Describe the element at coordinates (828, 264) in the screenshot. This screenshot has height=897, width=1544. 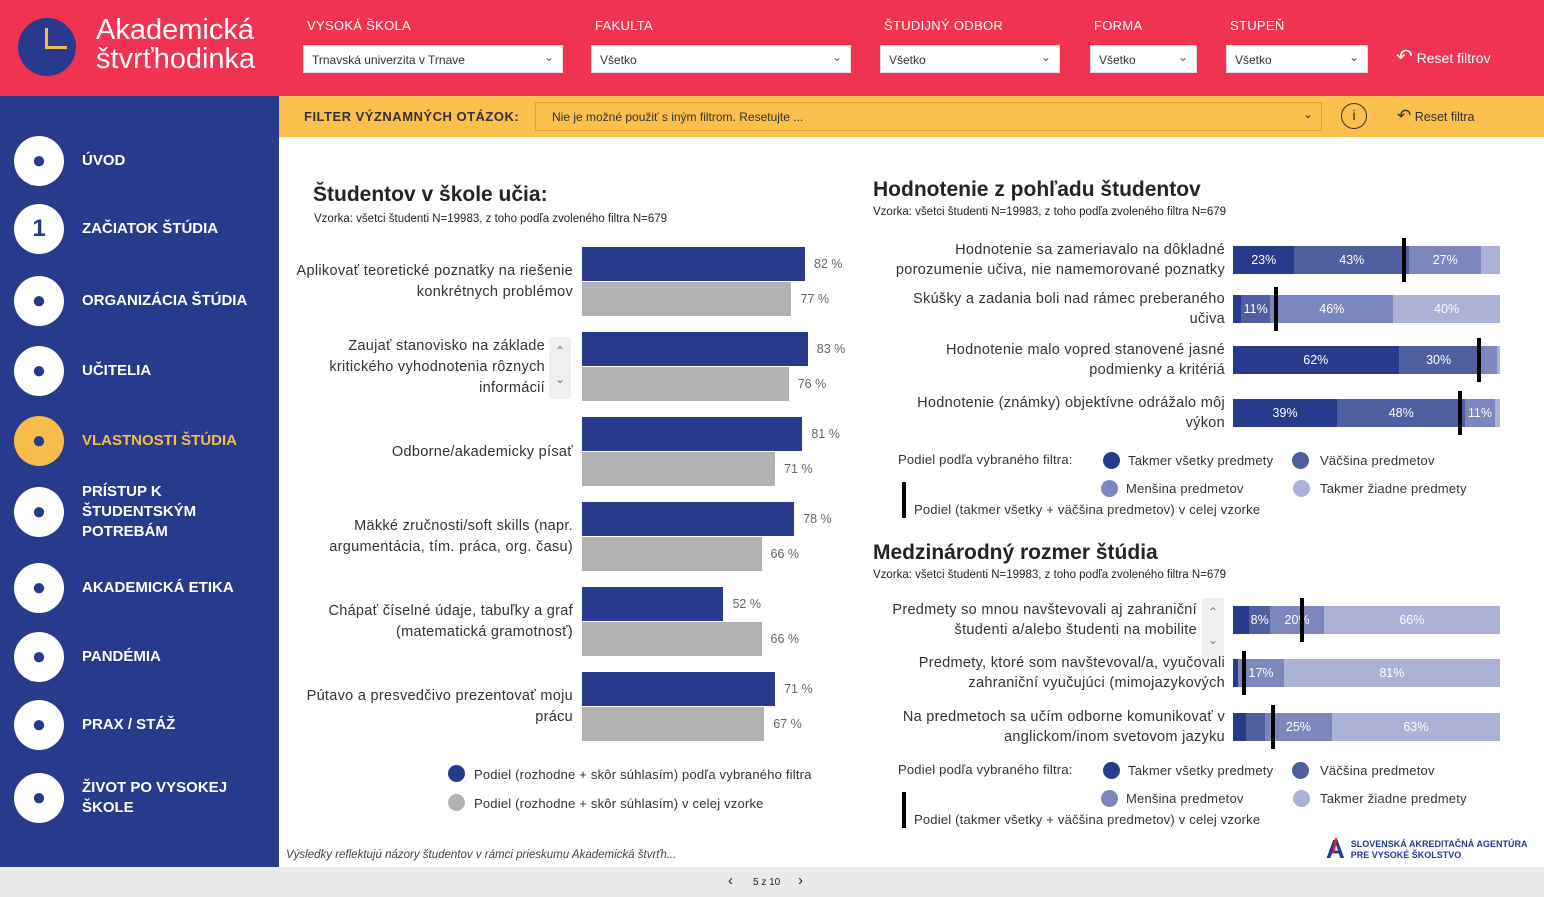
I see `value-label: 82 %` at that location.